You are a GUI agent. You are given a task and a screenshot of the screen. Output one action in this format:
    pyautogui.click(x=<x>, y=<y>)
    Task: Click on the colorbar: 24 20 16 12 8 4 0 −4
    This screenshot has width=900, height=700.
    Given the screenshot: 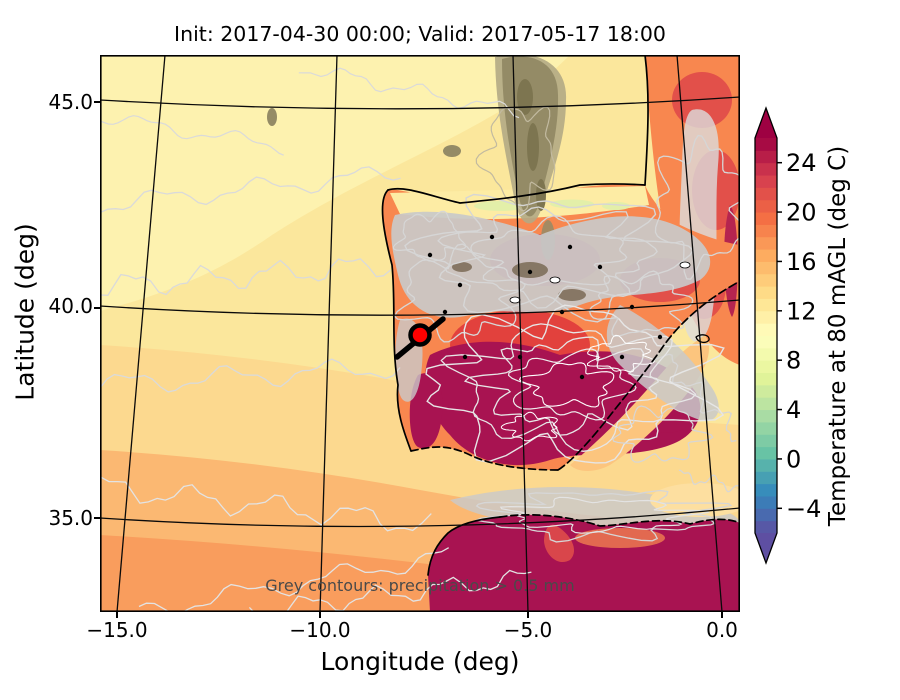 What is the action you would take?
    pyautogui.click(x=787, y=335)
    